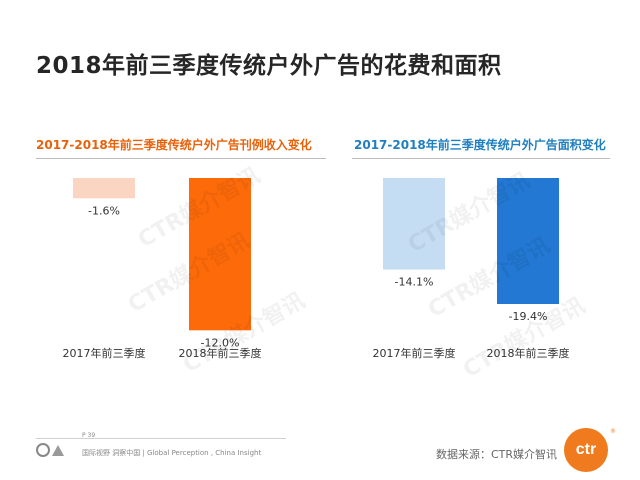 The width and height of the screenshot is (640, 480). What do you see at coordinates (104, 353) in the screenshot?
I see `category-label-0-0: 2017年前三季度` at bounding box center [104, 353].